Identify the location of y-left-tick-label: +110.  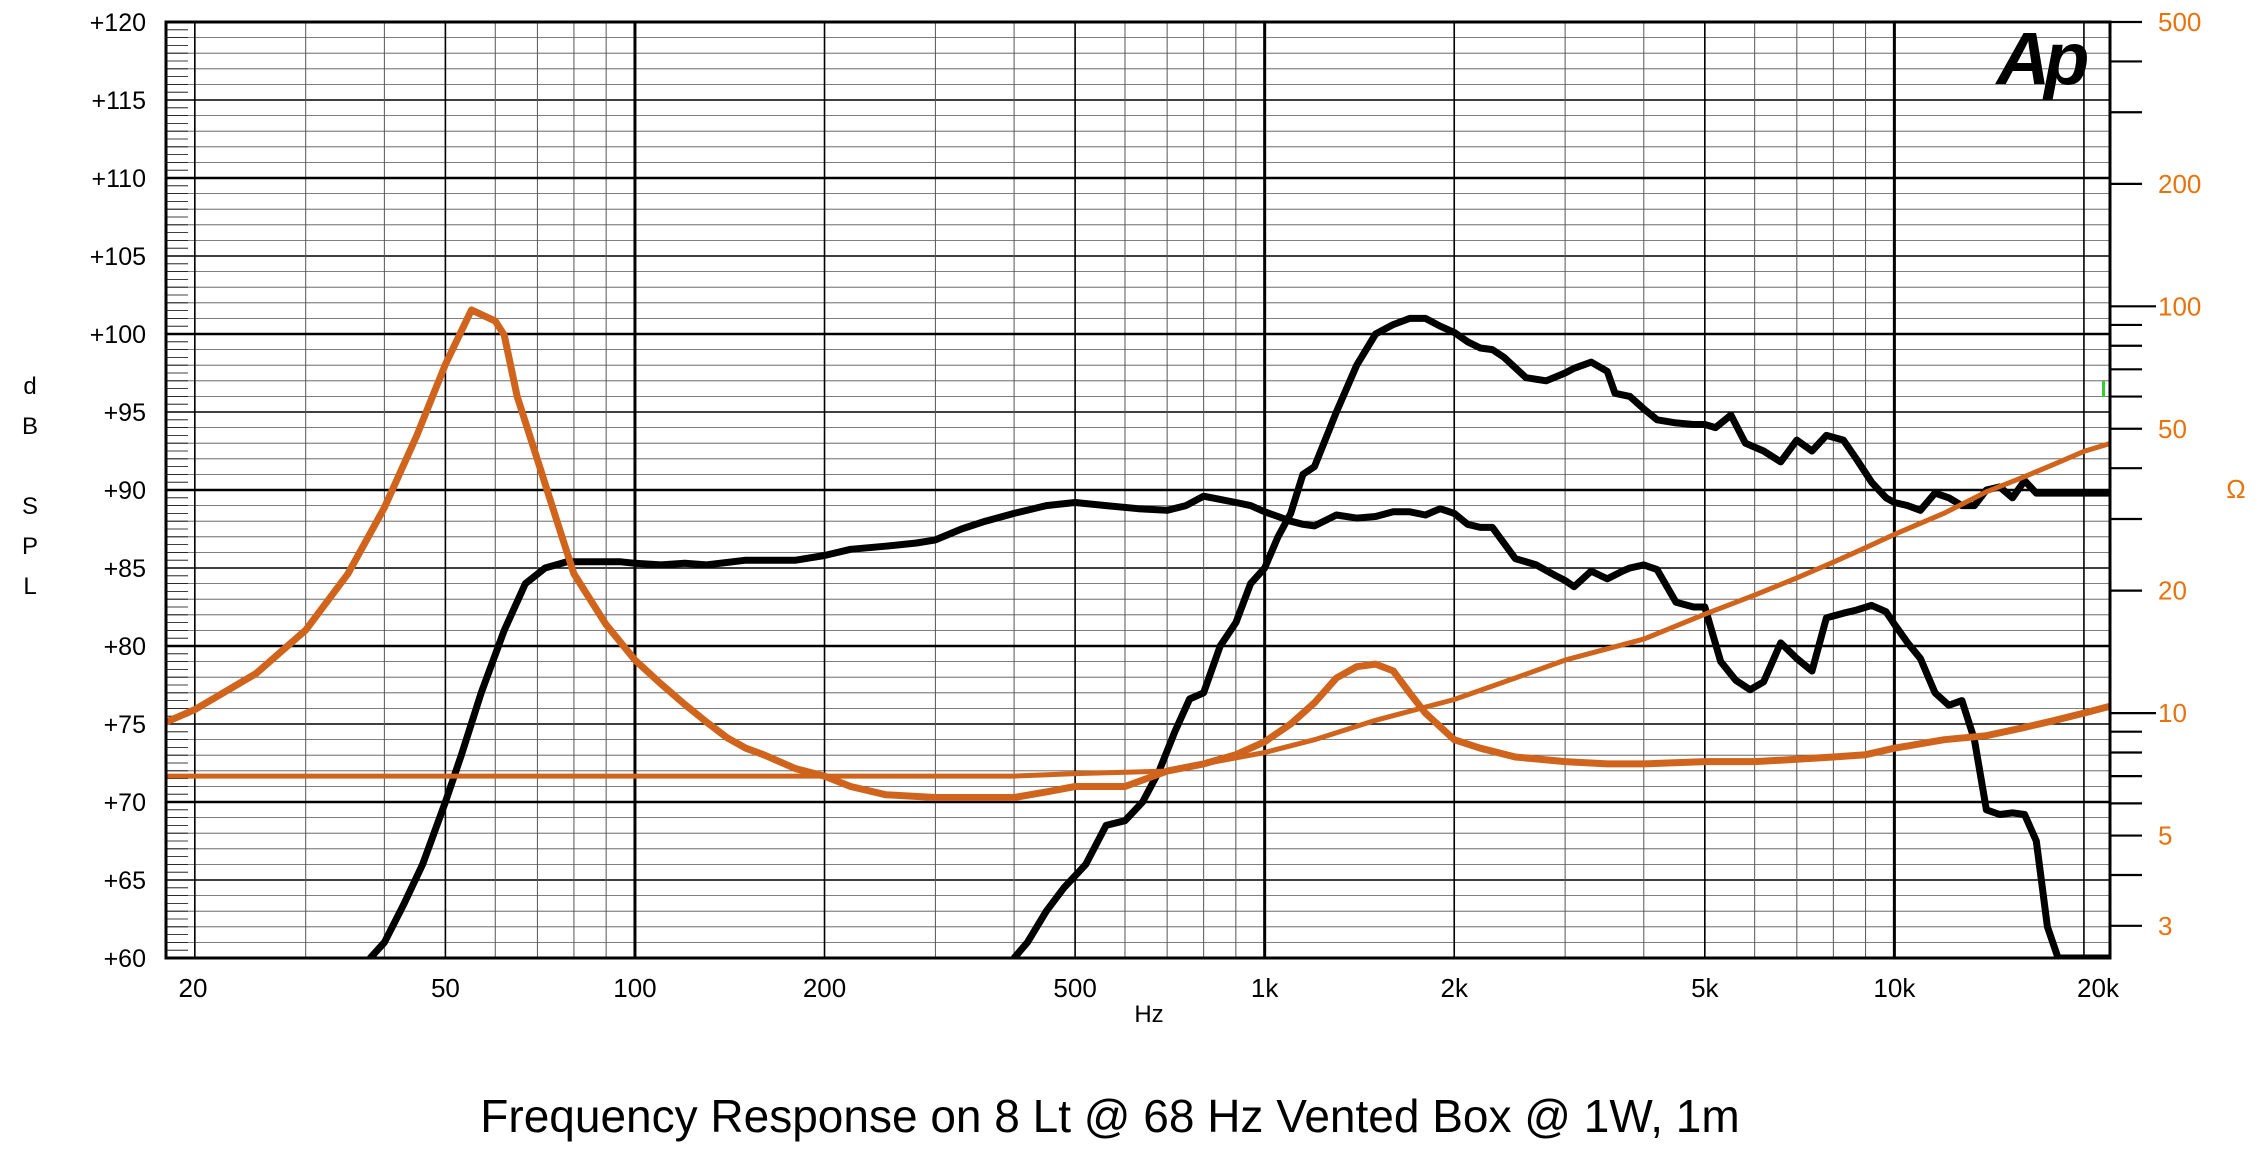
(119, 179).